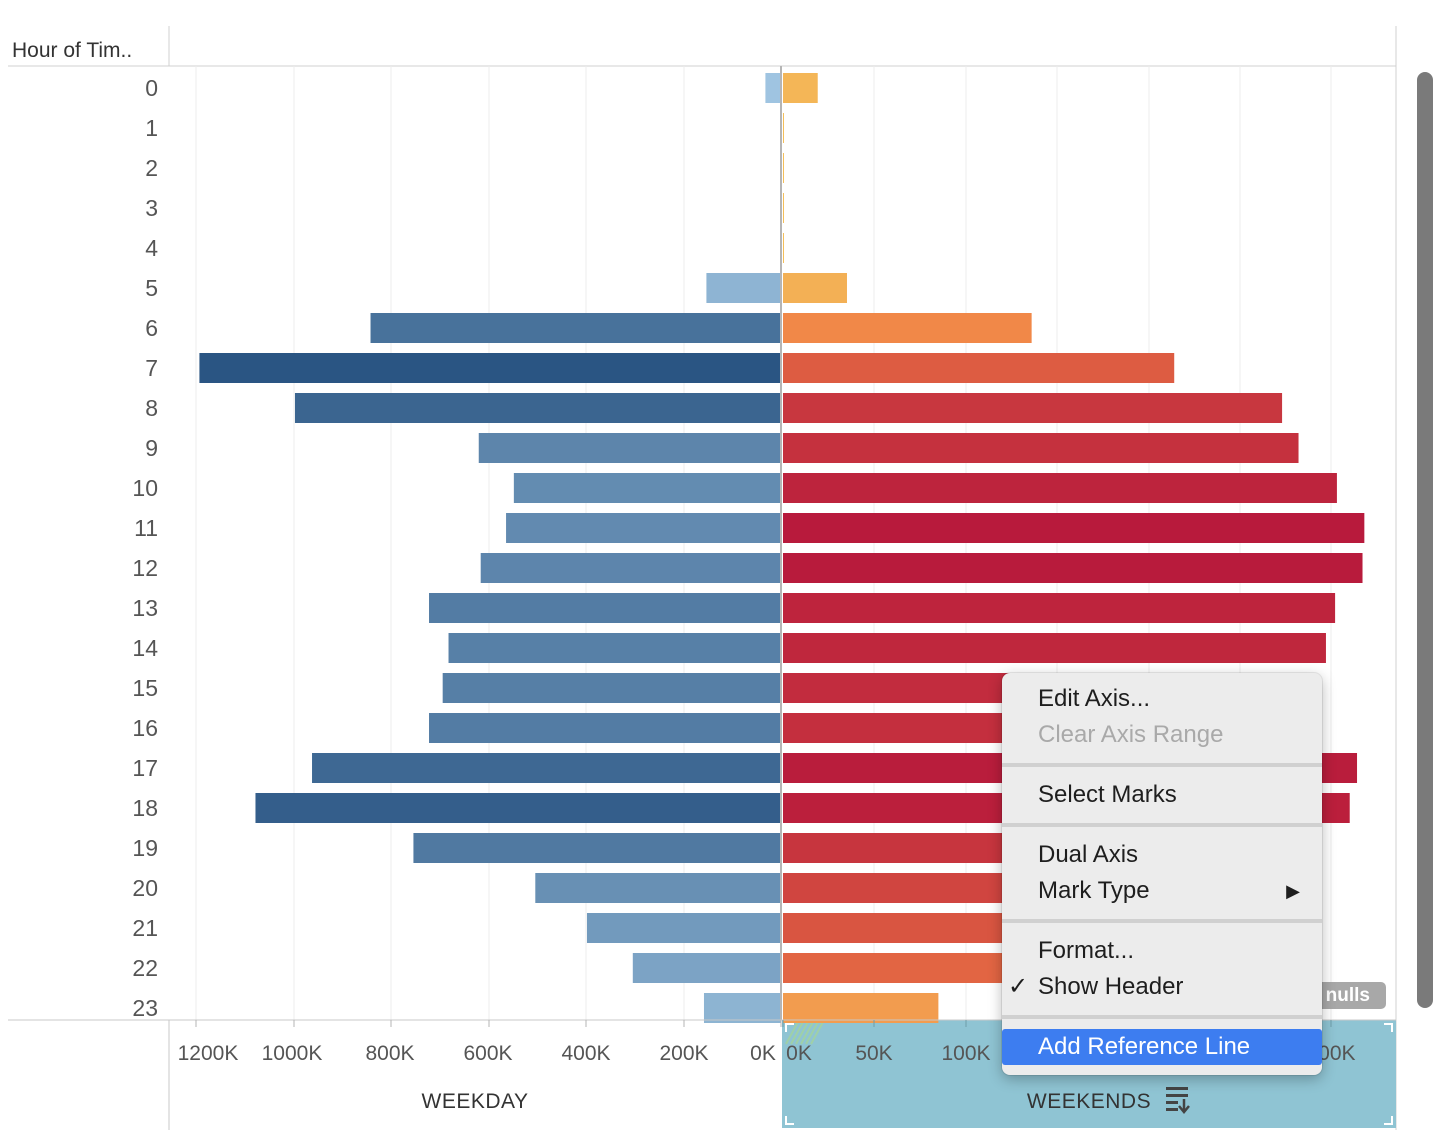 This screenshot has width=1450, height=1146. Describe the element at coordinates (1178, 1100) in the screenshot. I see `sort-icon` at that location.